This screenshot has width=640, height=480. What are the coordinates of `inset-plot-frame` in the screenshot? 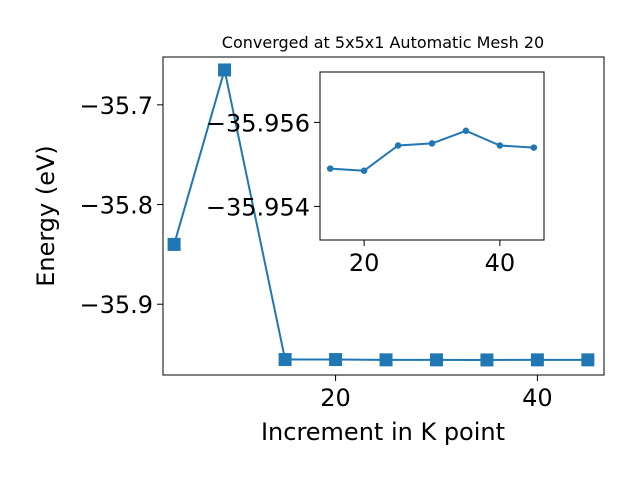 It's located at (432, 156).